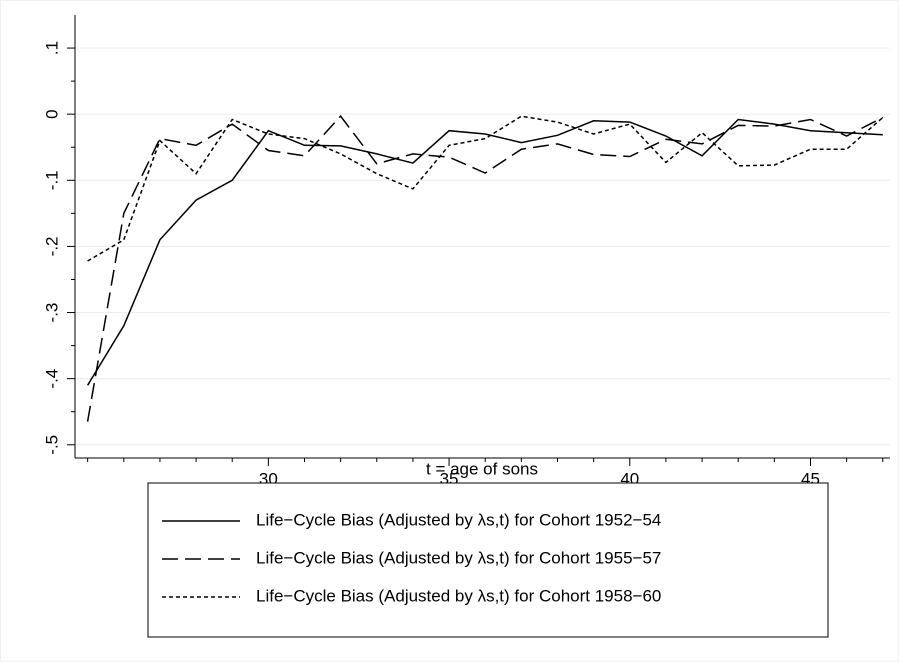 This screenshot has width=899, height=662. Describe the element at coordinates (51, 313) in the screenshot. I see `y-tick-label: -.3` at that location.